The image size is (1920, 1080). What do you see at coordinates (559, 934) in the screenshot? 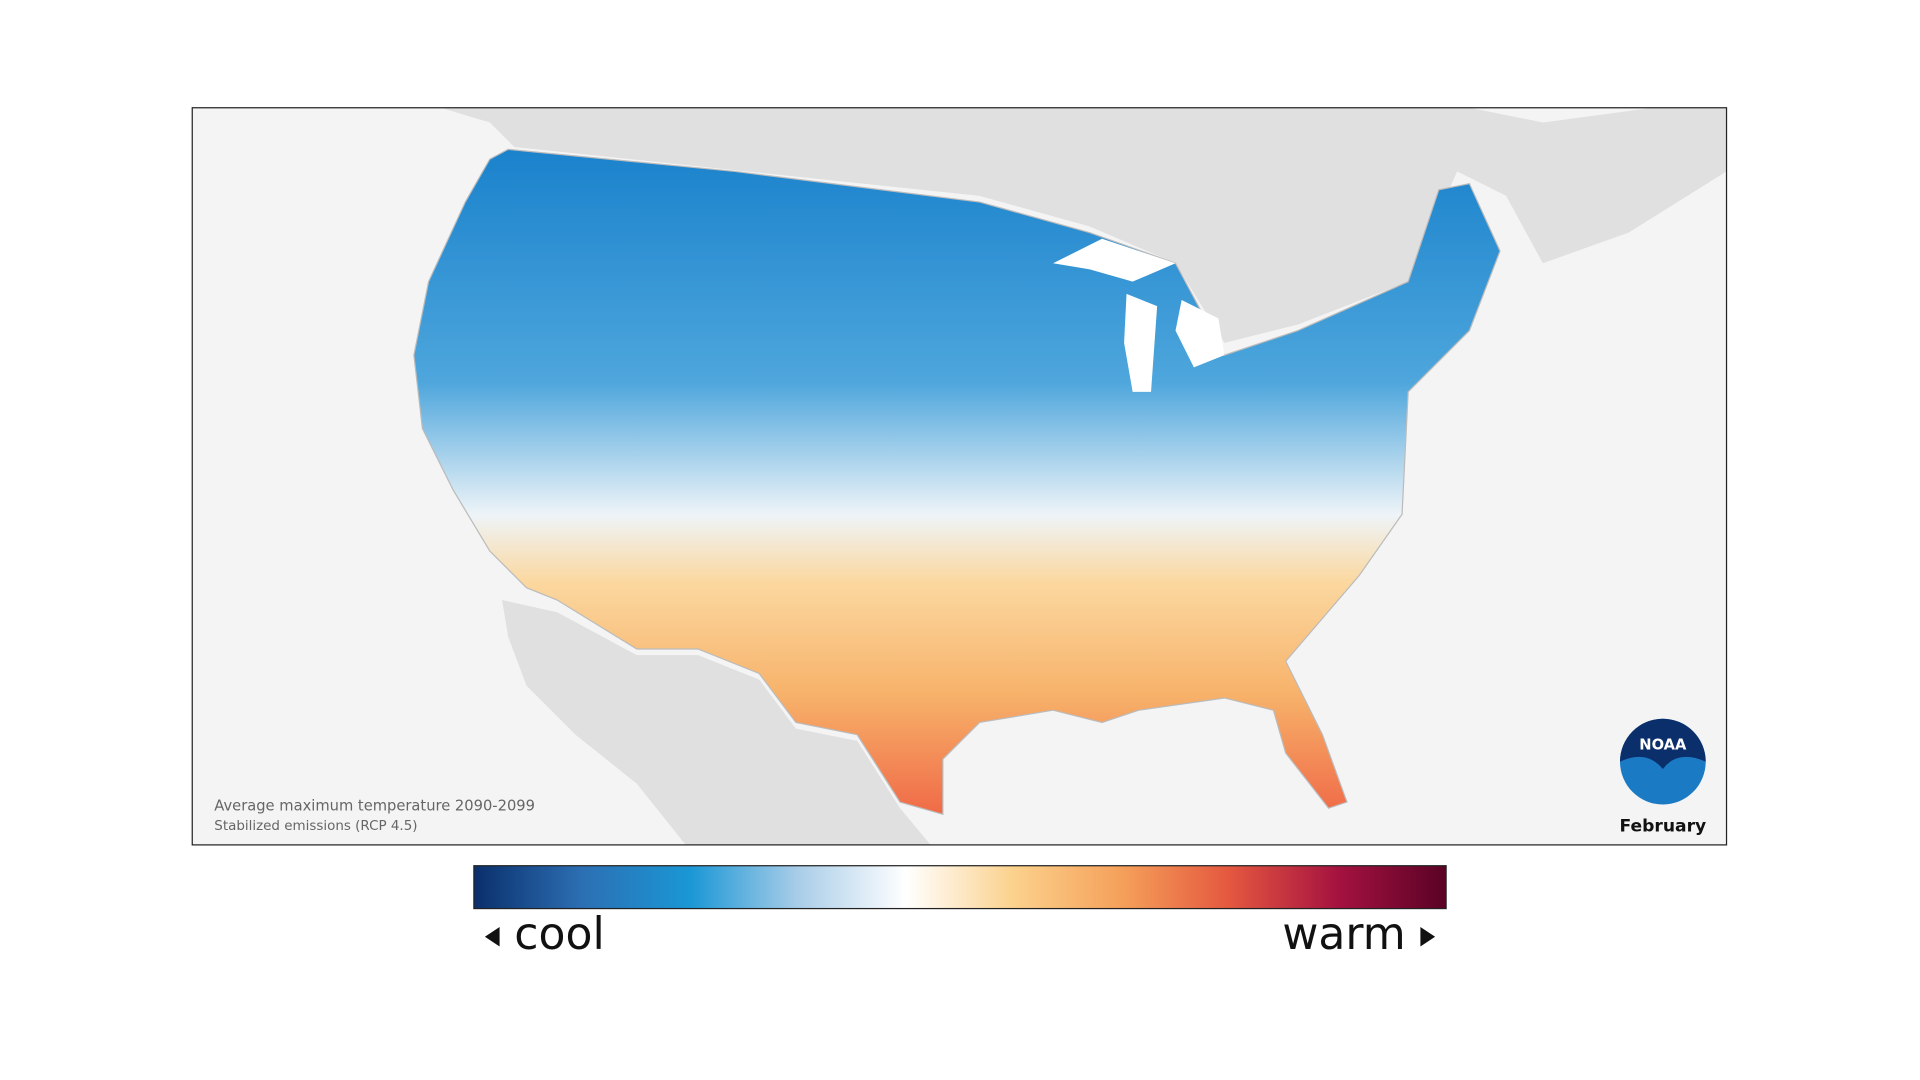
I see `legend-low: cool` at bounding box center [559, 934].